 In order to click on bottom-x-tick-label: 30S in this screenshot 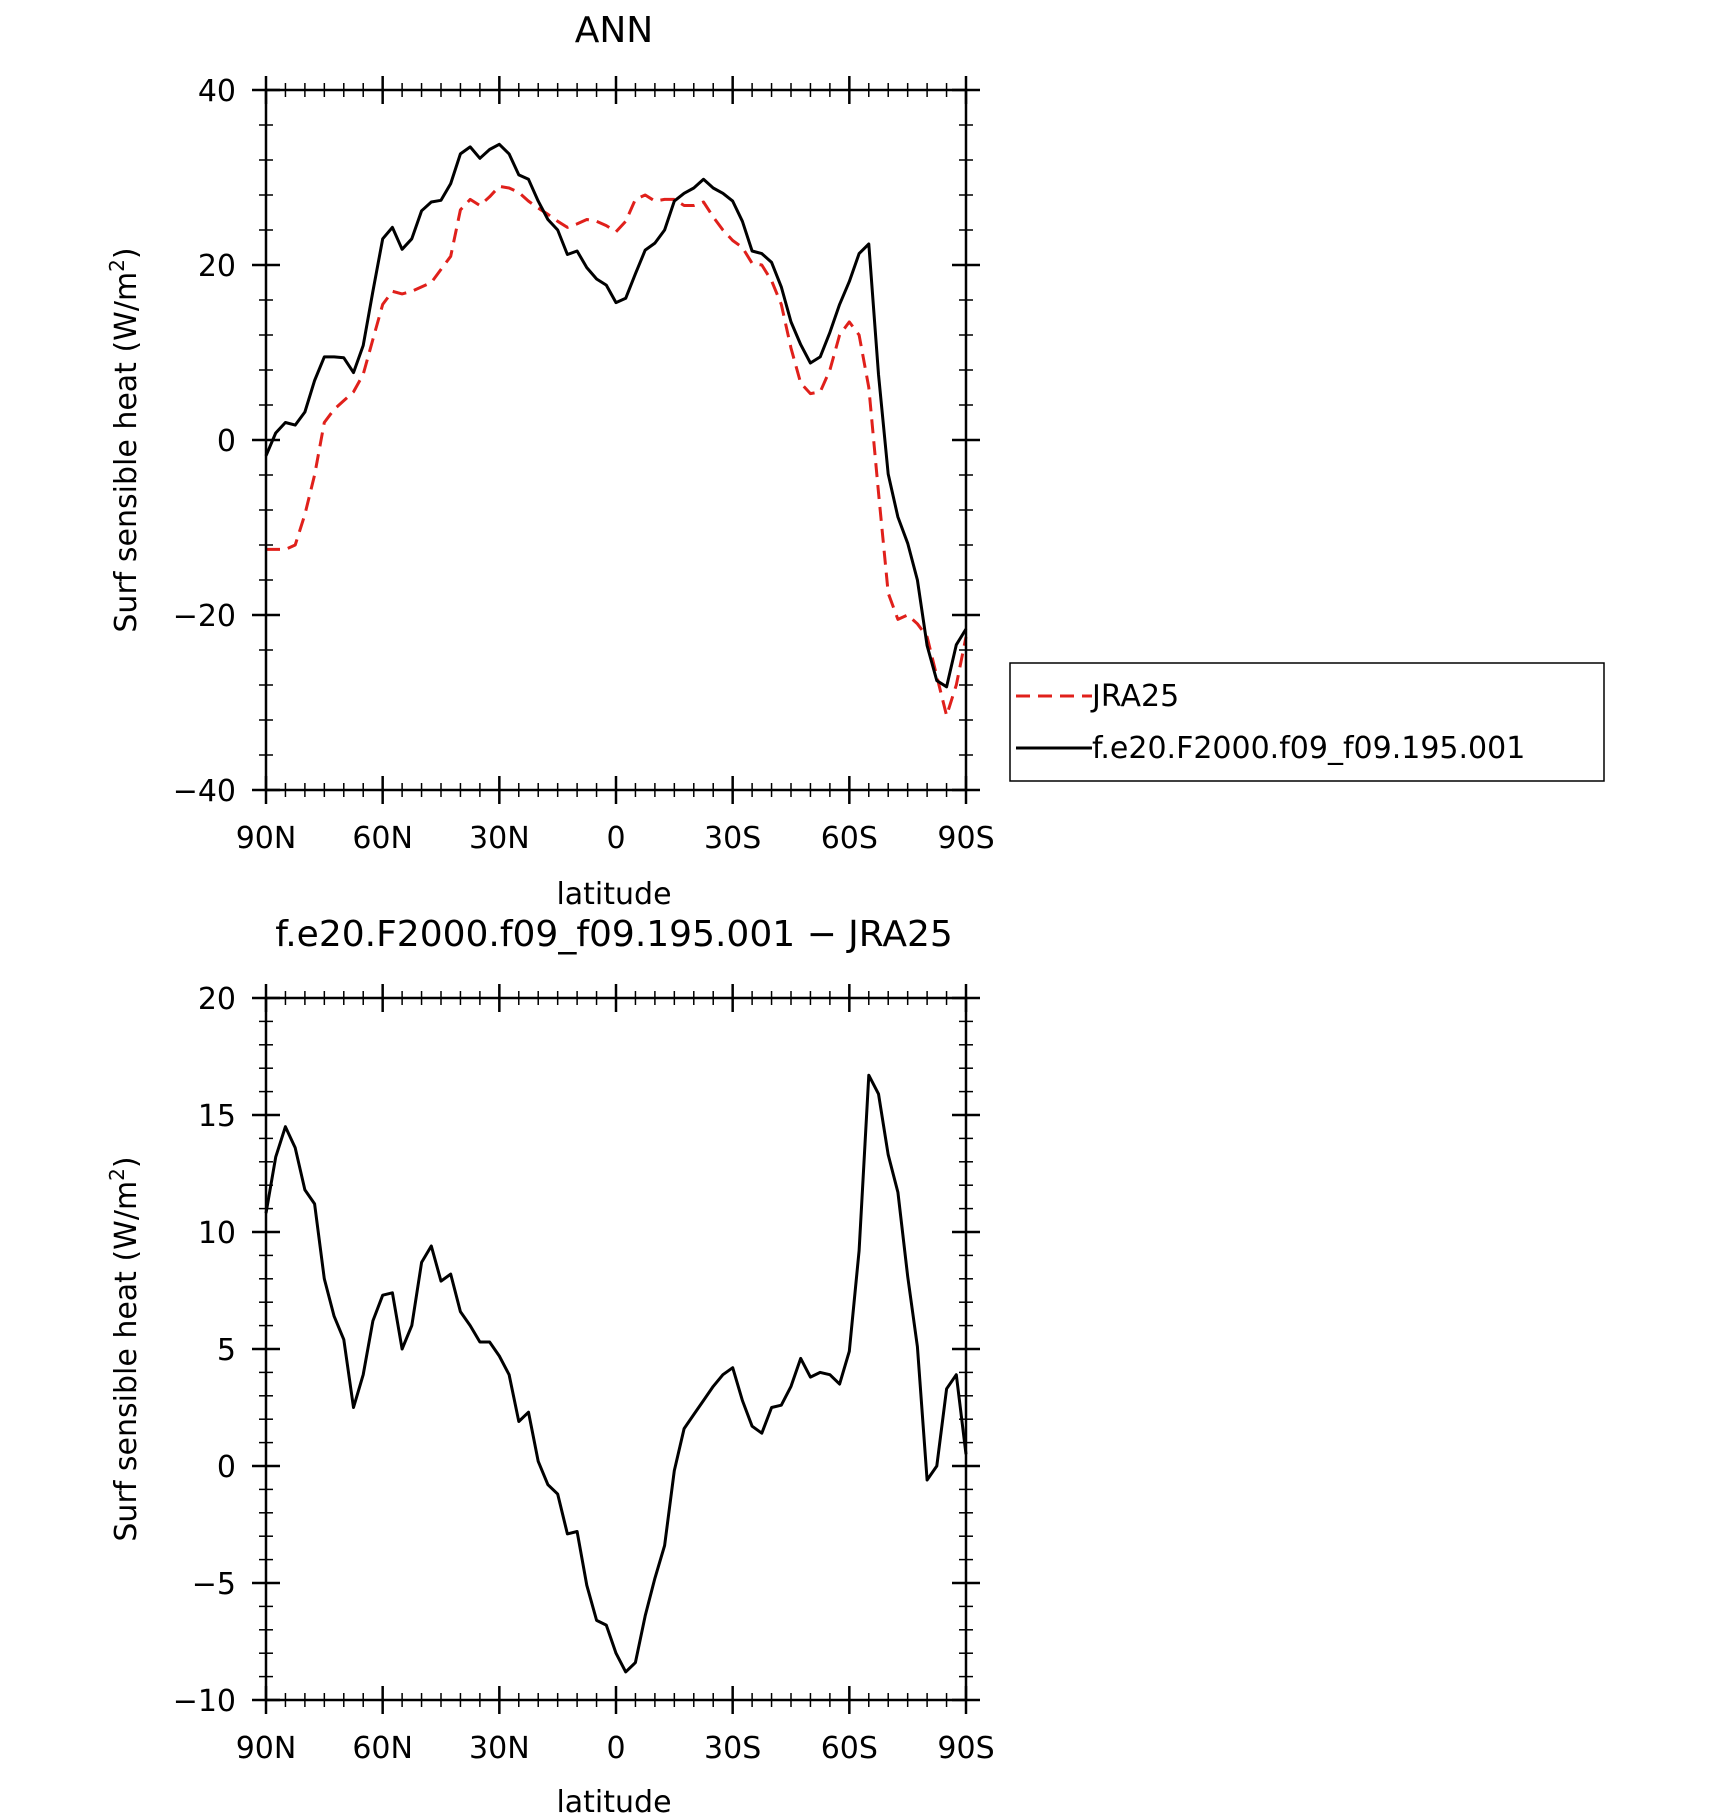, I will do `click(732, 1748)`.